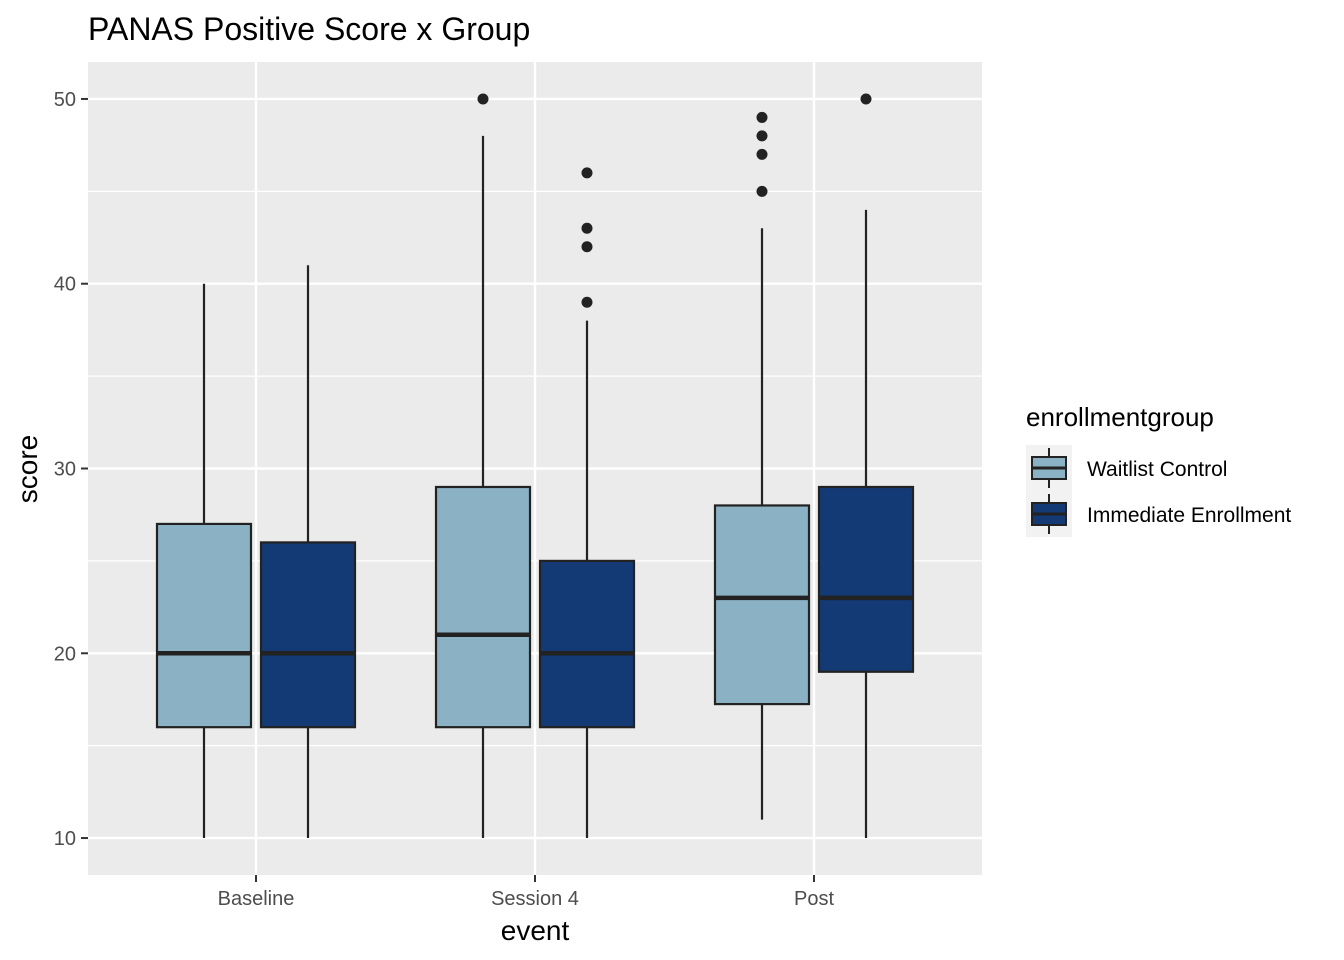  I want to click on legend-title: enrollmentgroup, so click(1120, 417).